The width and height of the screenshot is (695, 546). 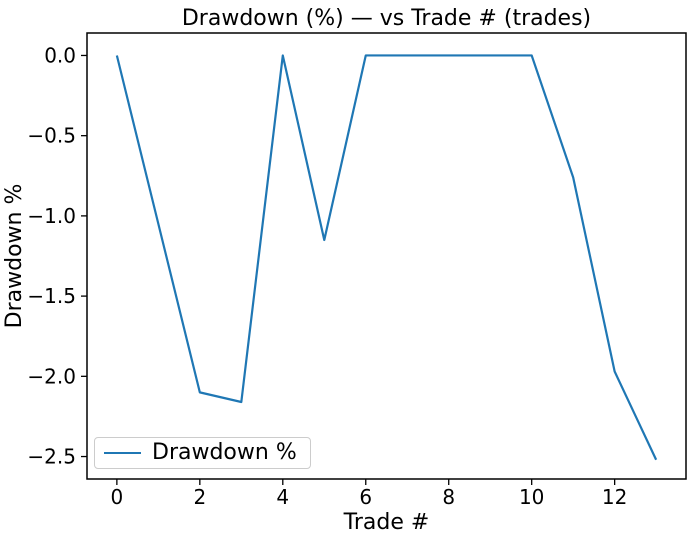 I want to click on legend: Drawdown %, so click(x=202, y=453).